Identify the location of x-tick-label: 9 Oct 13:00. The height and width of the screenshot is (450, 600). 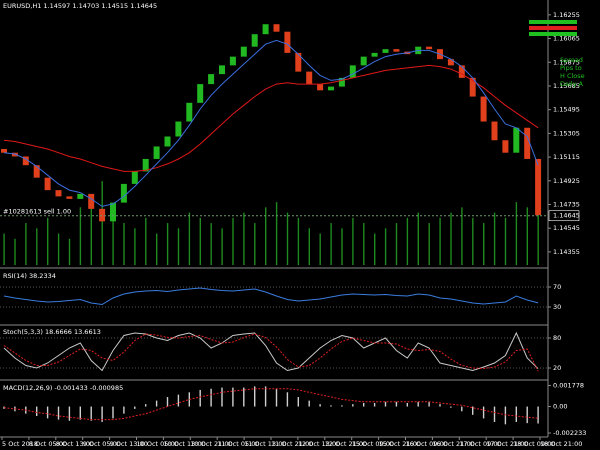
(129, 444).